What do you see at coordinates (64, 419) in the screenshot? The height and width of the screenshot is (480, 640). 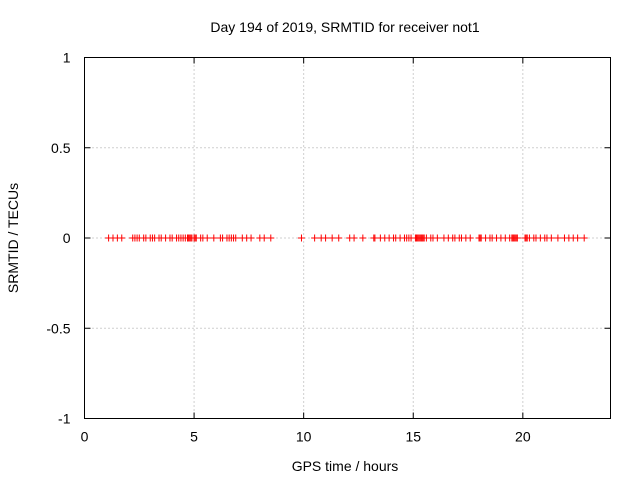 I see `y-tick-label: -1` at bounding box center [64, 419].